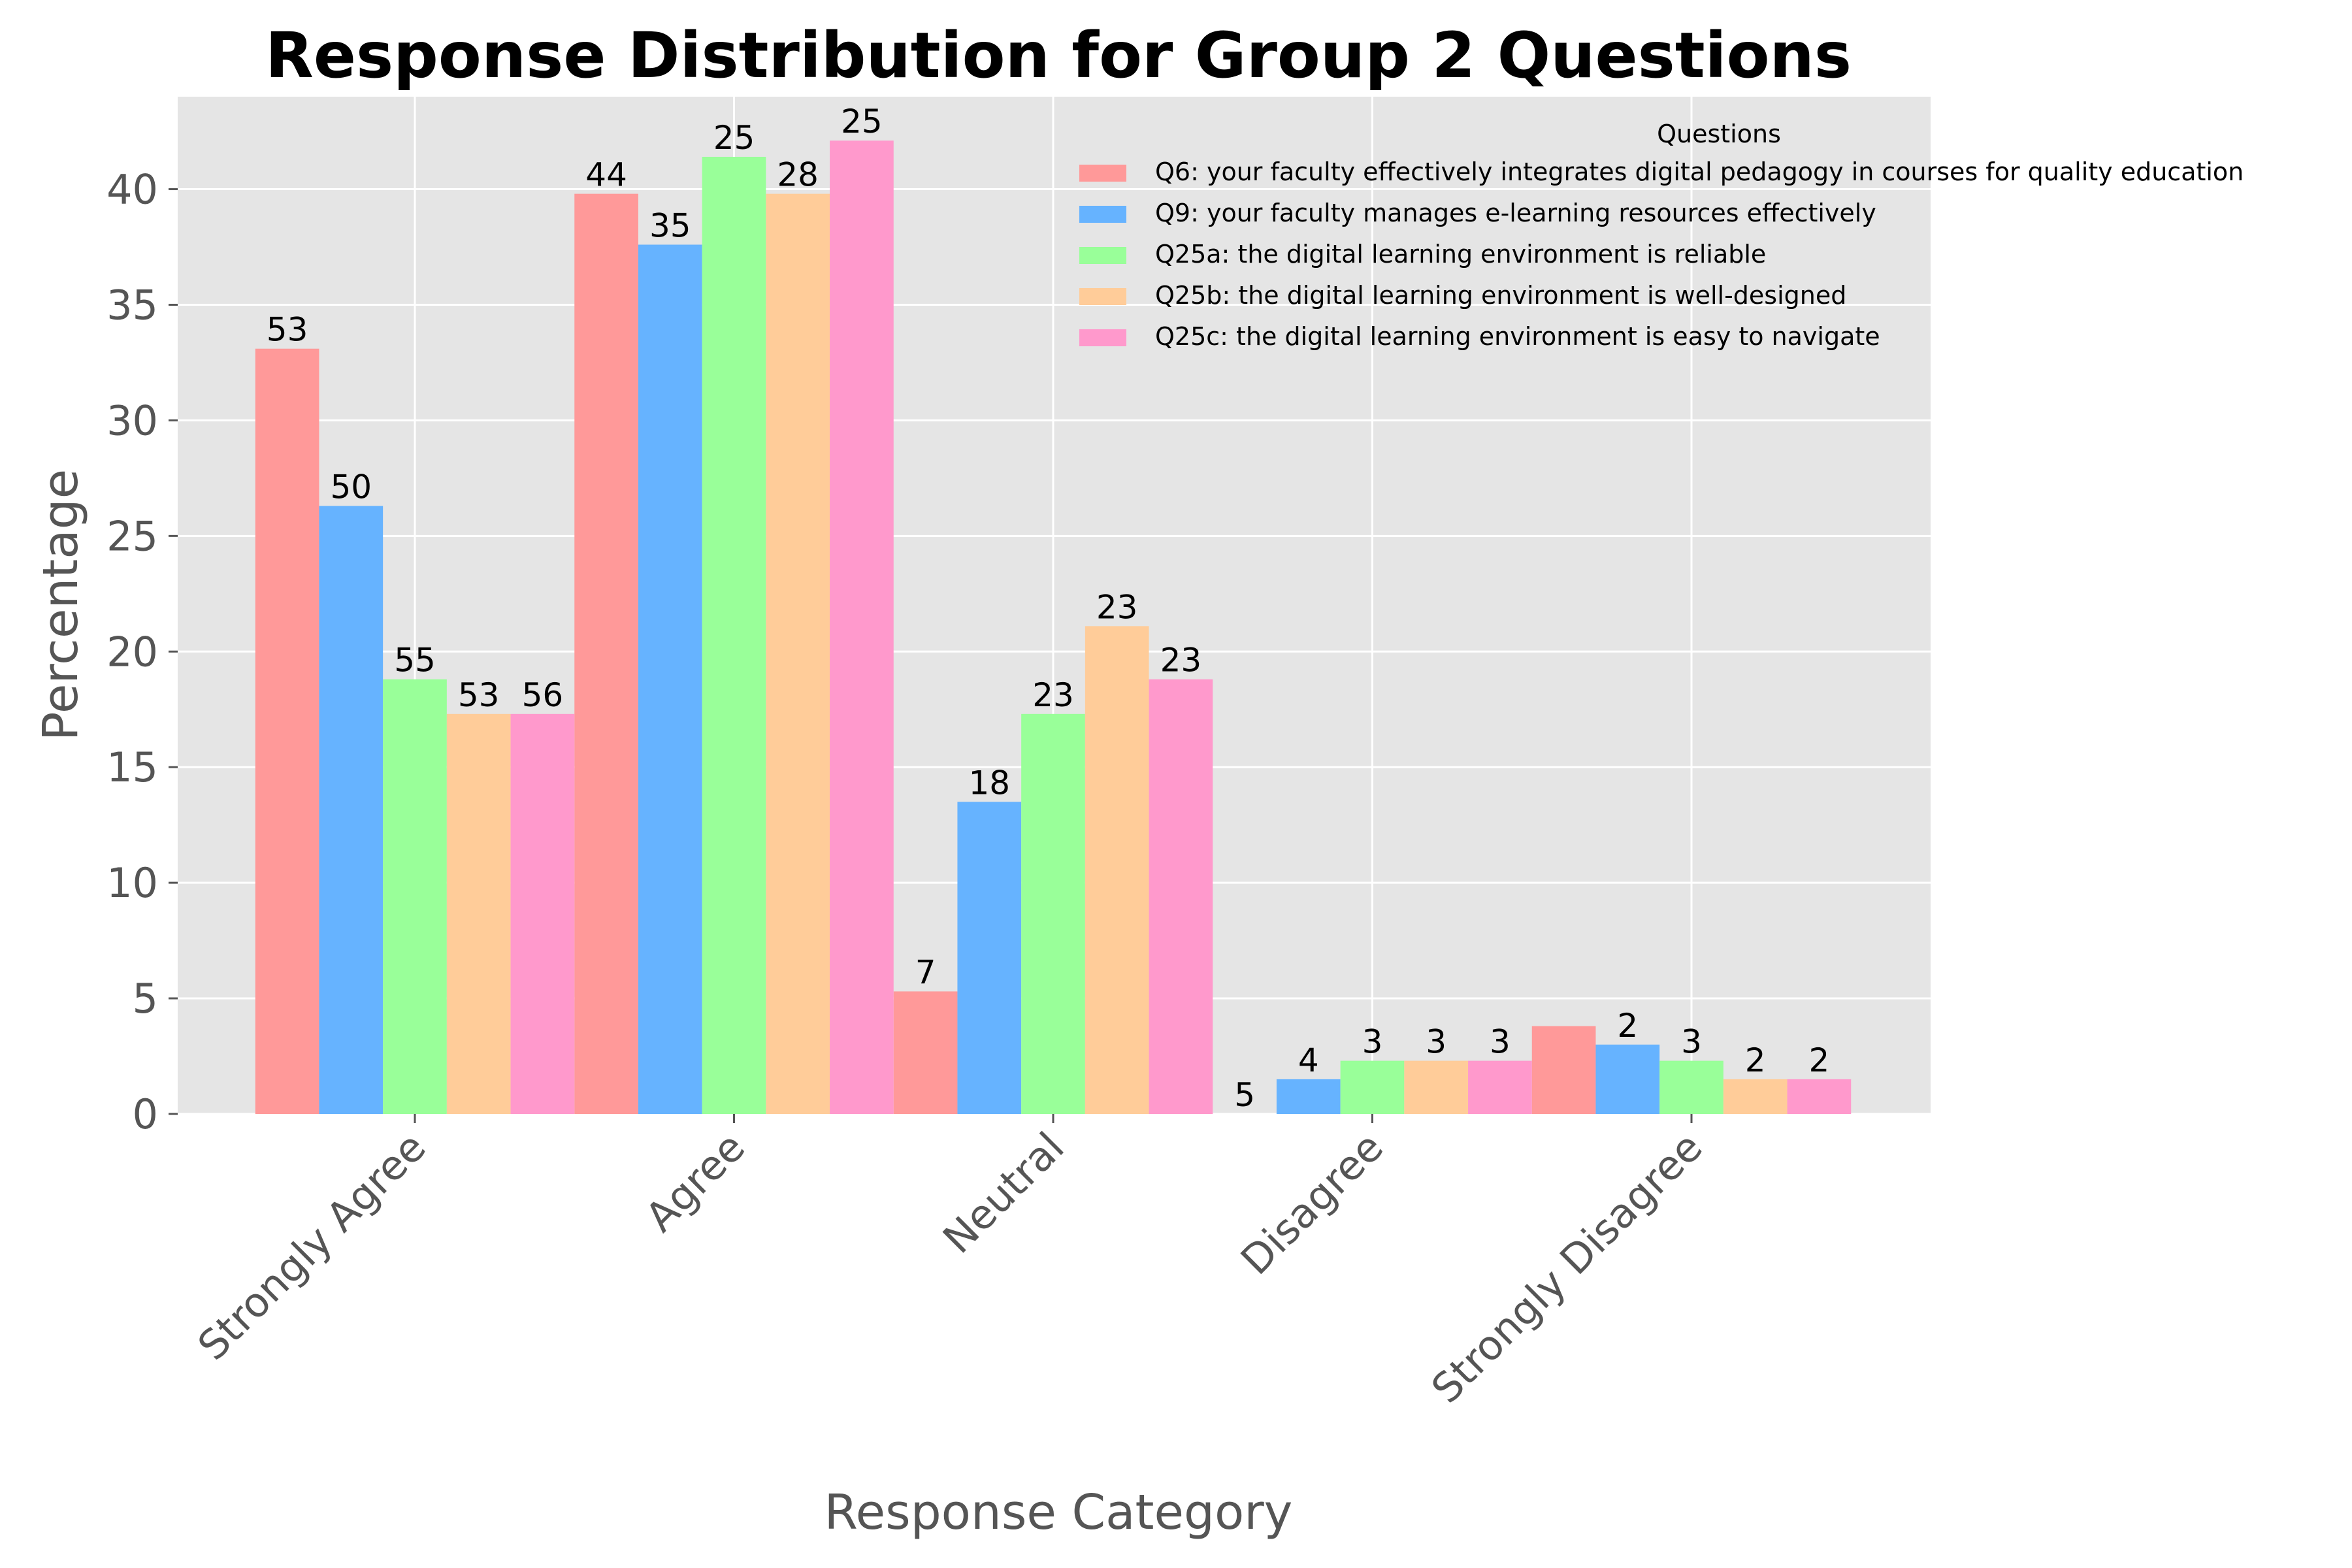 This screenshot has width=2352, height=1568. I want to click on y-axis-label: Percentage, so click(61, 605).